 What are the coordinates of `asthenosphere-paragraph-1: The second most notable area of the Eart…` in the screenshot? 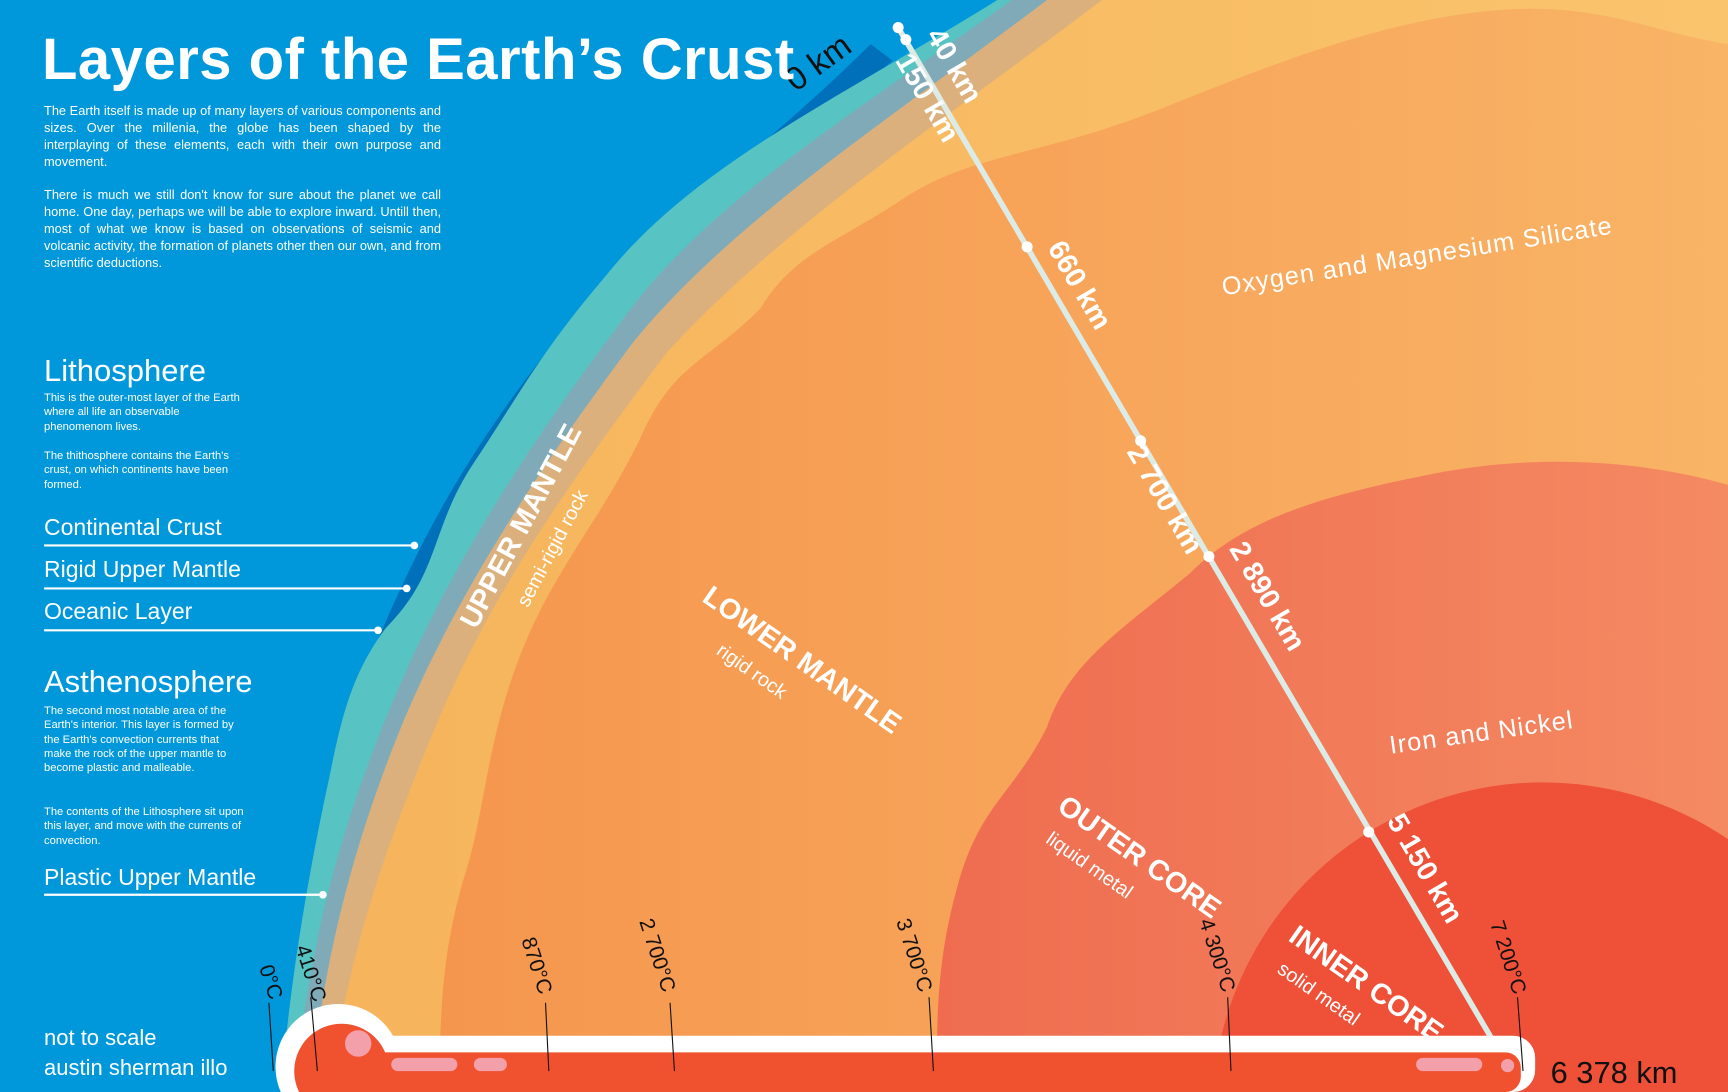 It's located at (139, 740).